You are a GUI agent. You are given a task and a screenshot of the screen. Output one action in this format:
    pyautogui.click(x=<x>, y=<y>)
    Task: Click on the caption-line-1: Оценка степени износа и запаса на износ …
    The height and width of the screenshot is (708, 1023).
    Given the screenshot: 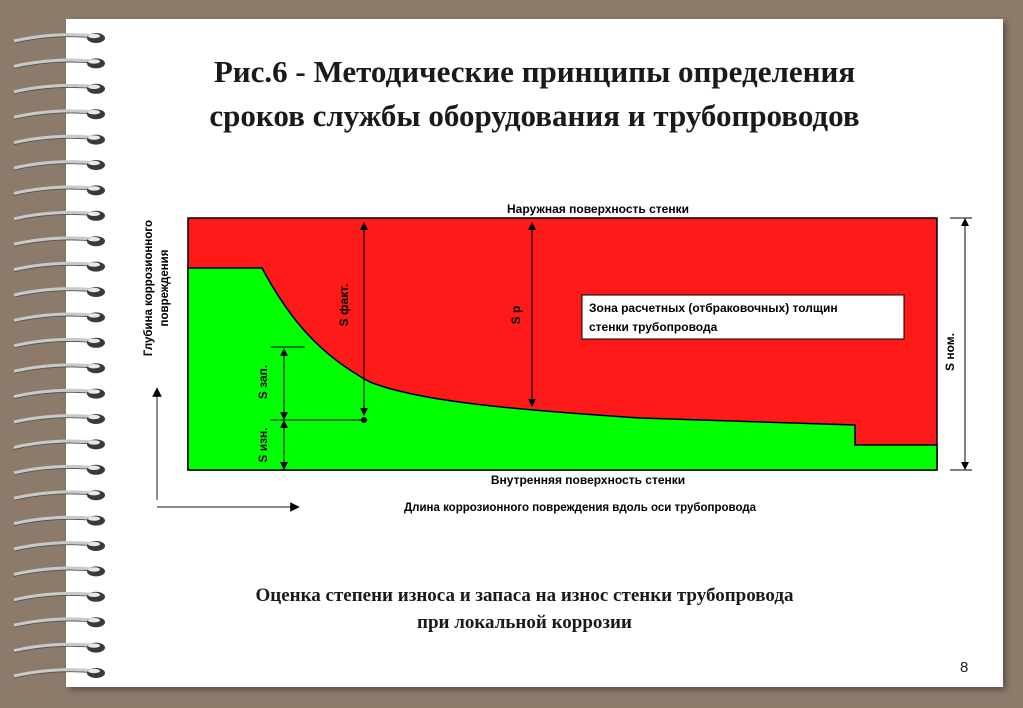 What is the action you would take?
    pyautogui.click(x=524, y=595)
    